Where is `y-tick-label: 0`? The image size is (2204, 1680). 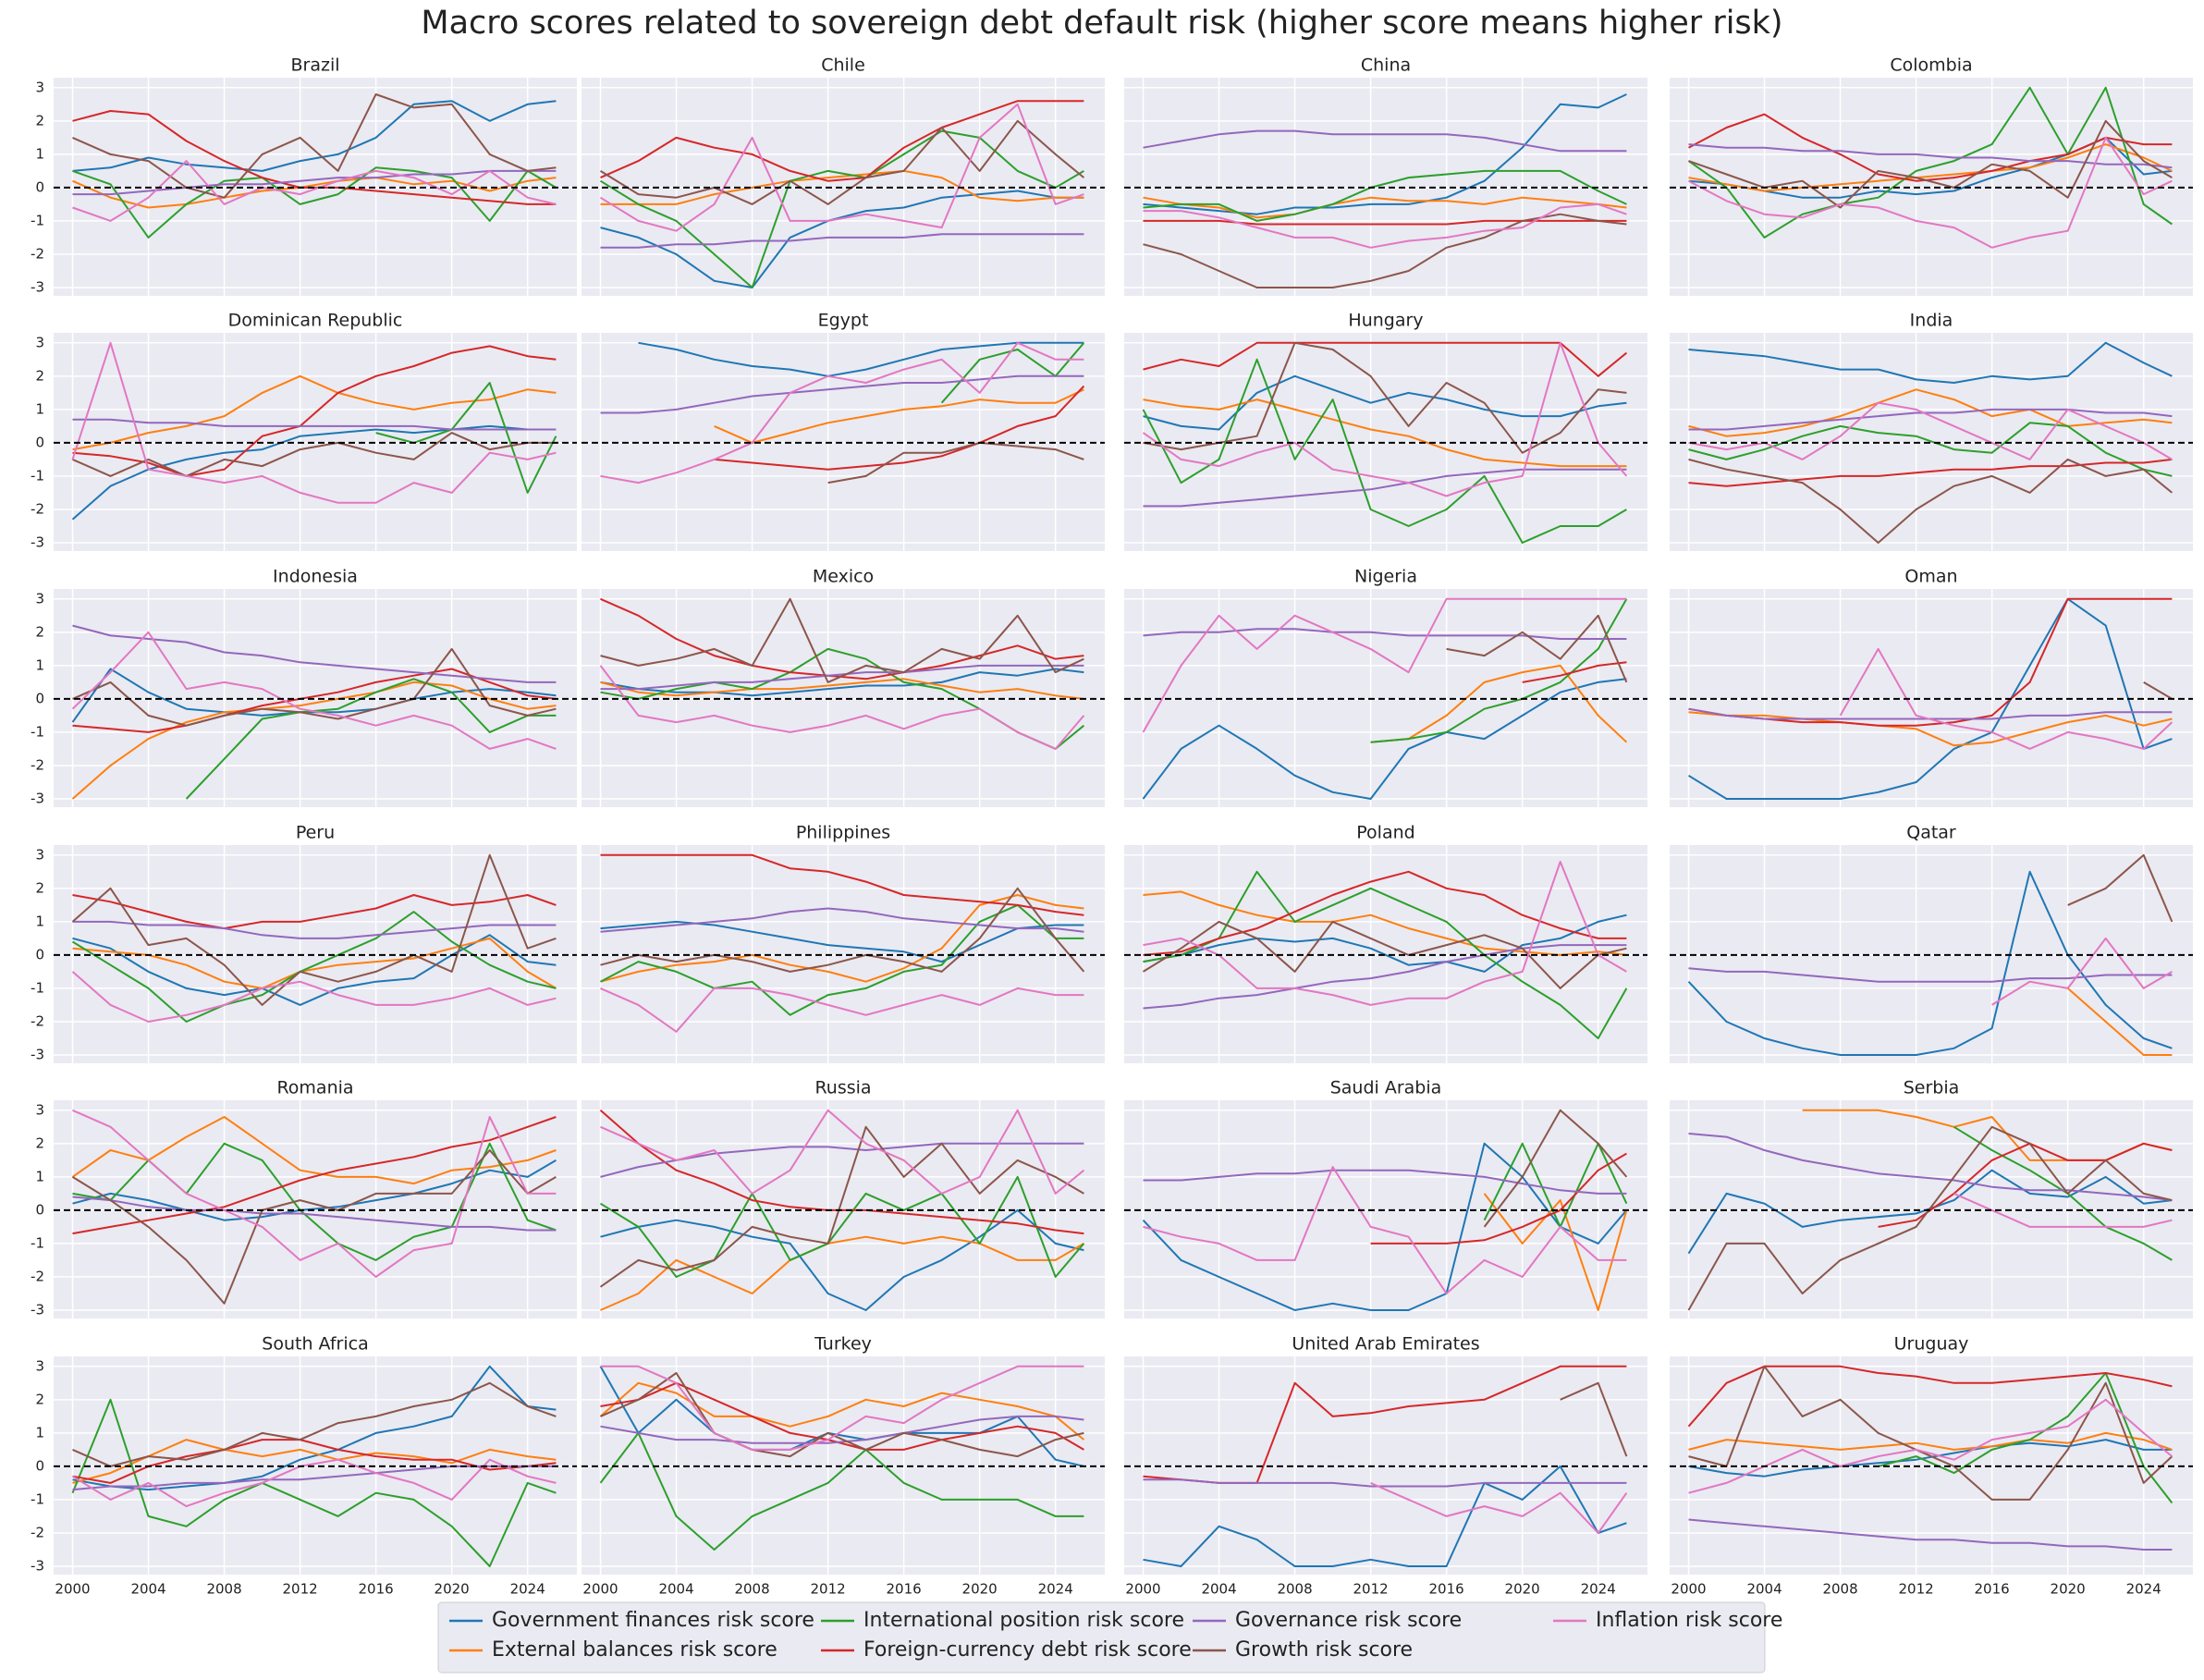 y-tick-label: 0 is located at coordinates (39, 954).